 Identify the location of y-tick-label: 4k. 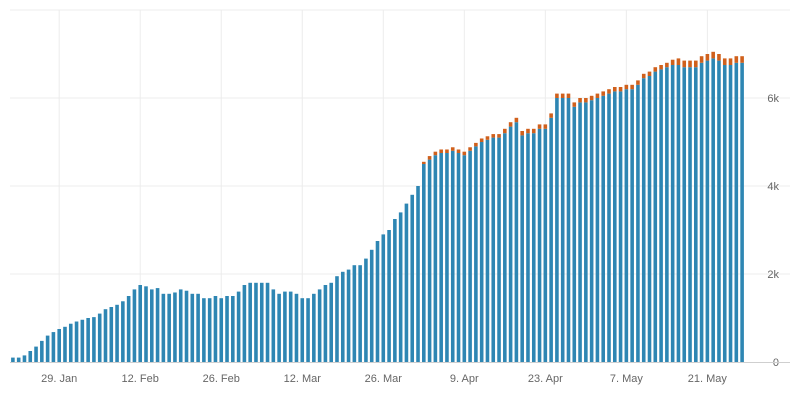
(773, 187).